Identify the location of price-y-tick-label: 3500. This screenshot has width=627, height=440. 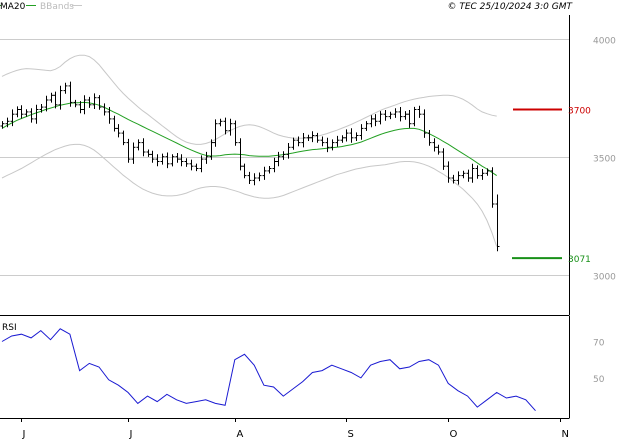
(604, 160).